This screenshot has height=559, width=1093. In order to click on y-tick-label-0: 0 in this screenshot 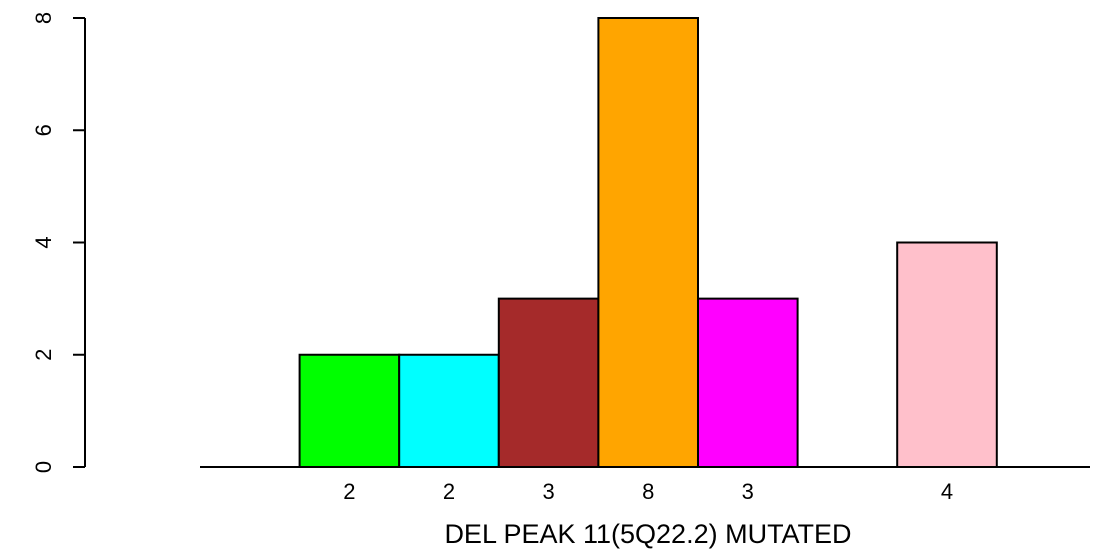, I will do `click(43, 467)`.